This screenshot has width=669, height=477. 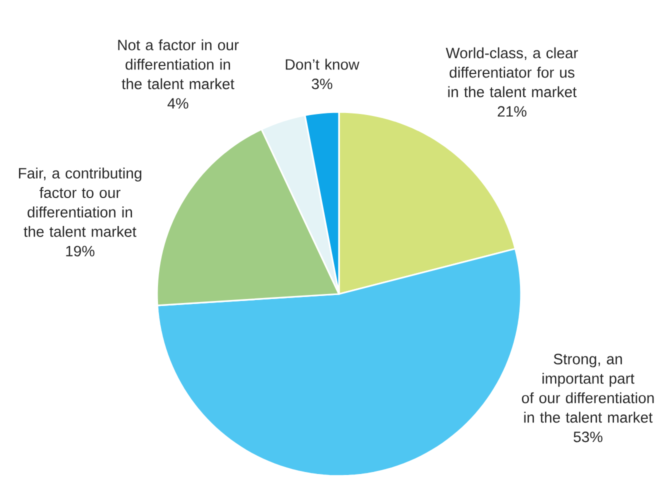 What do you see at coordinates (588, 388) in the screenshot?
I see `slice-label: Strong, an important part of our differentiation in the talent market` at bounding box center [588, 388].